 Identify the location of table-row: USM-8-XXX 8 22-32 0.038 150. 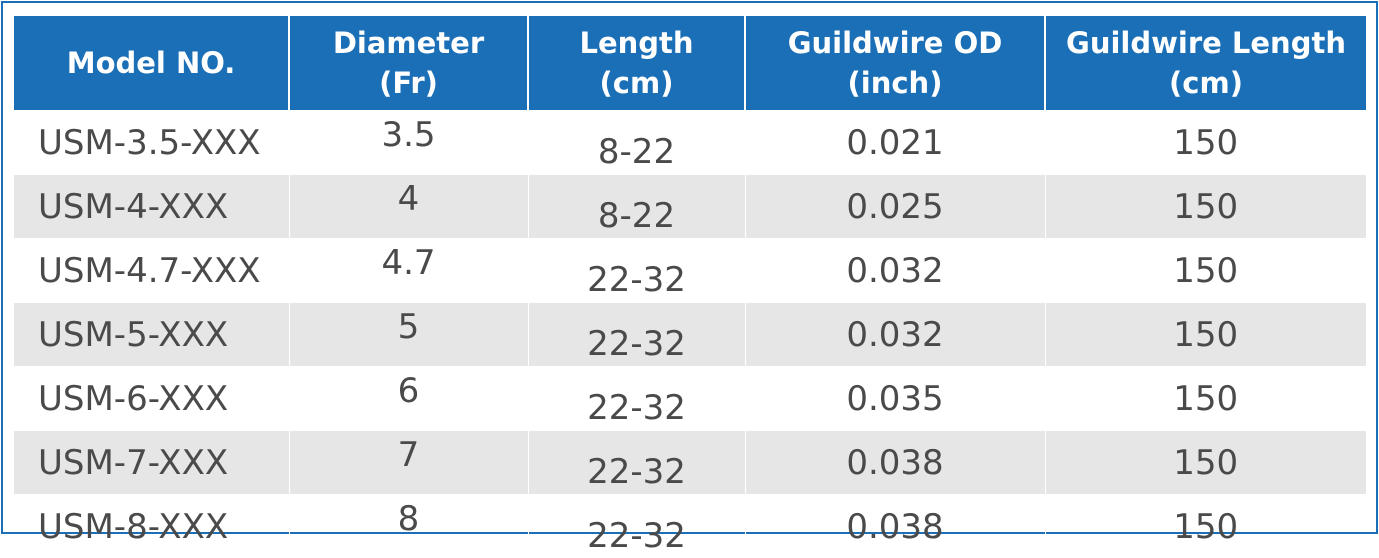
(690, 526).